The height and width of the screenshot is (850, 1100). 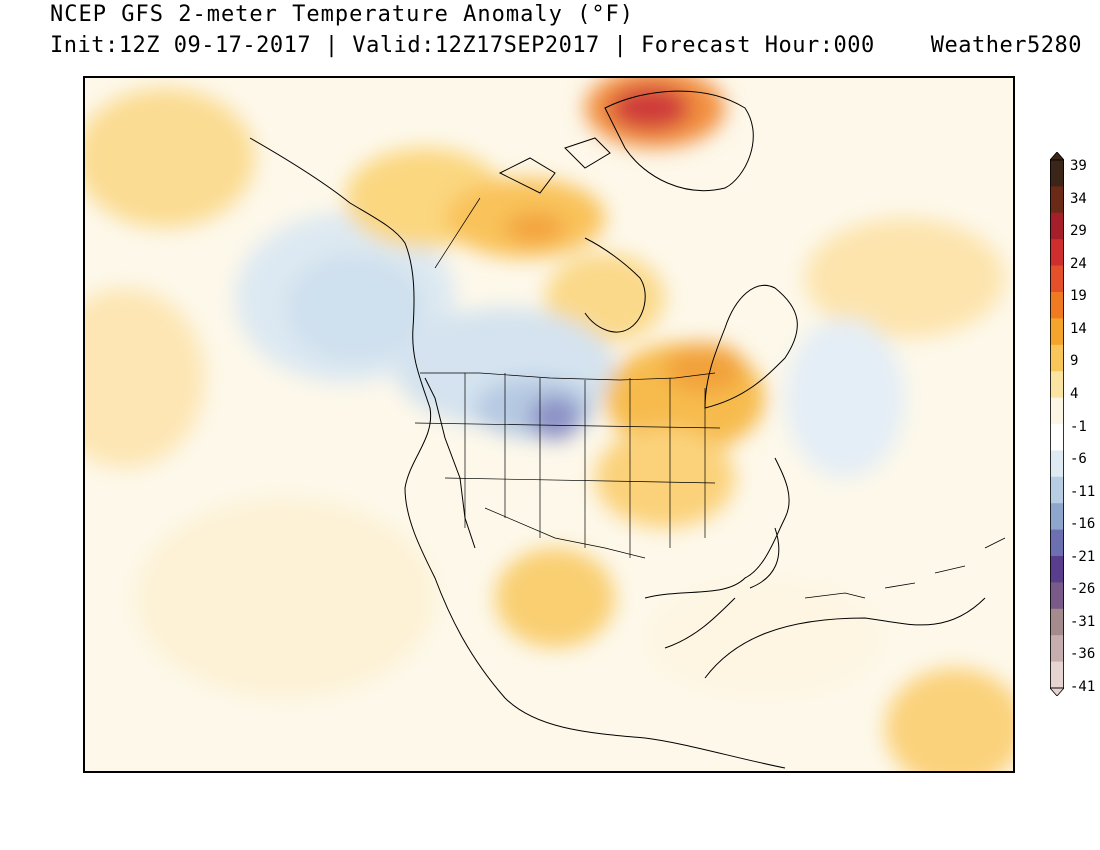 I want to click on colorbar-max-arrow, so click(x=1057, y=156).